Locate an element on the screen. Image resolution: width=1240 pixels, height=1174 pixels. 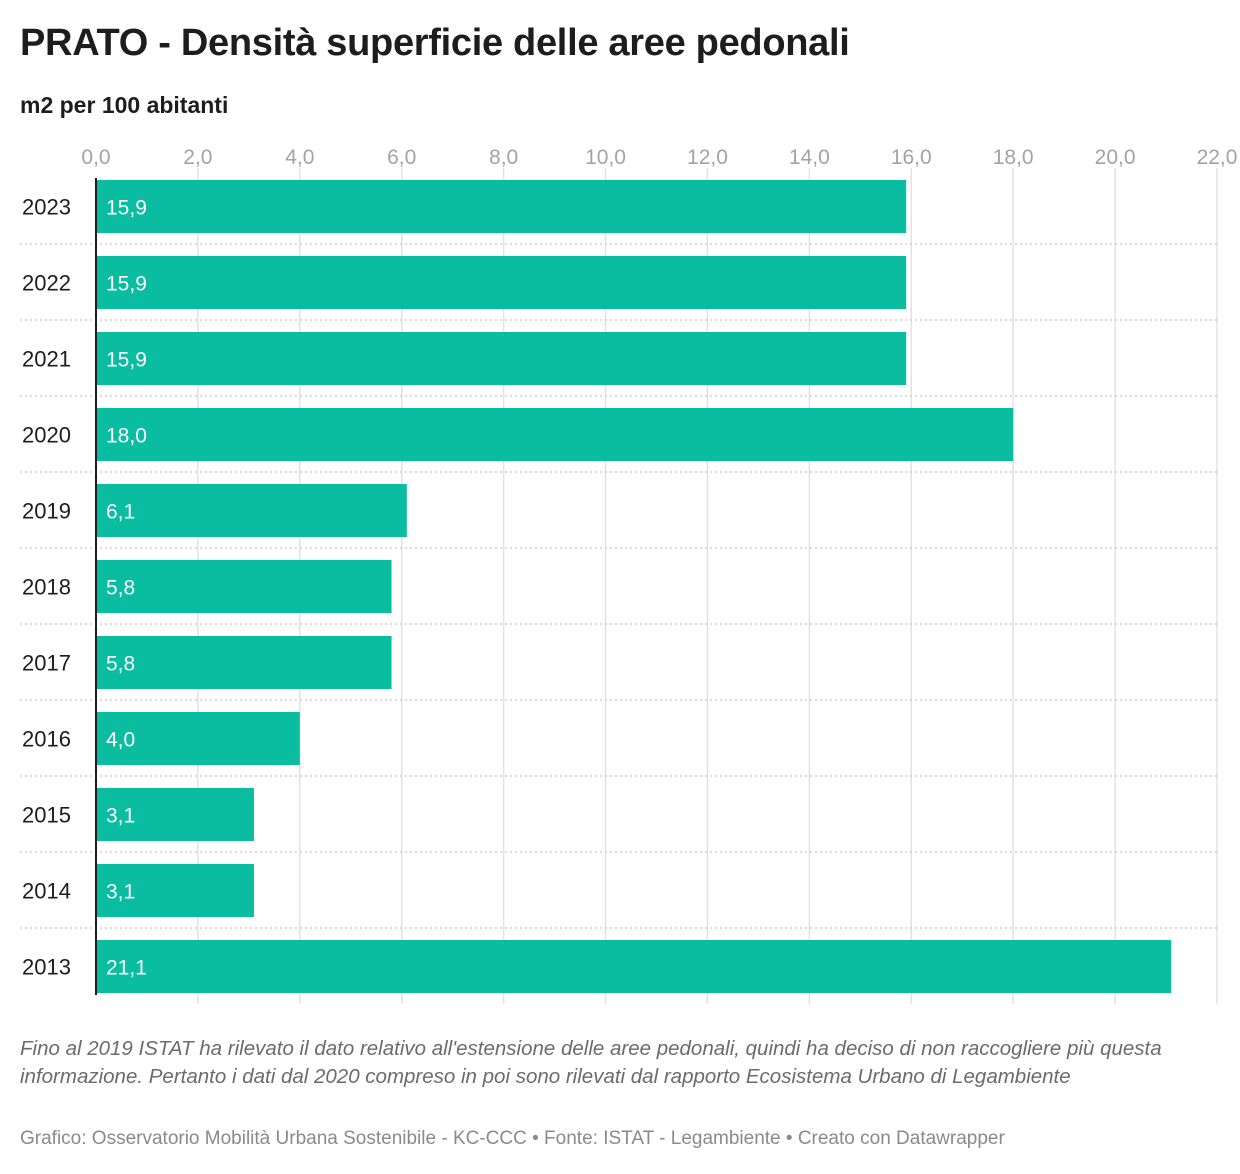
x-tick-label: 2,0 is located at coordinates (197, 157).